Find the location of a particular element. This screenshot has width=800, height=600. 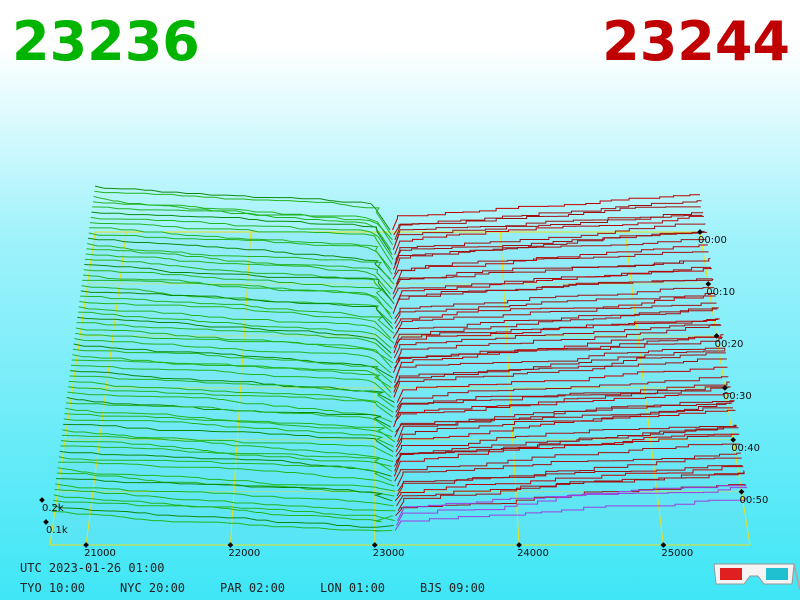

ask-price: 23244 is located at coordinates (696, 41).